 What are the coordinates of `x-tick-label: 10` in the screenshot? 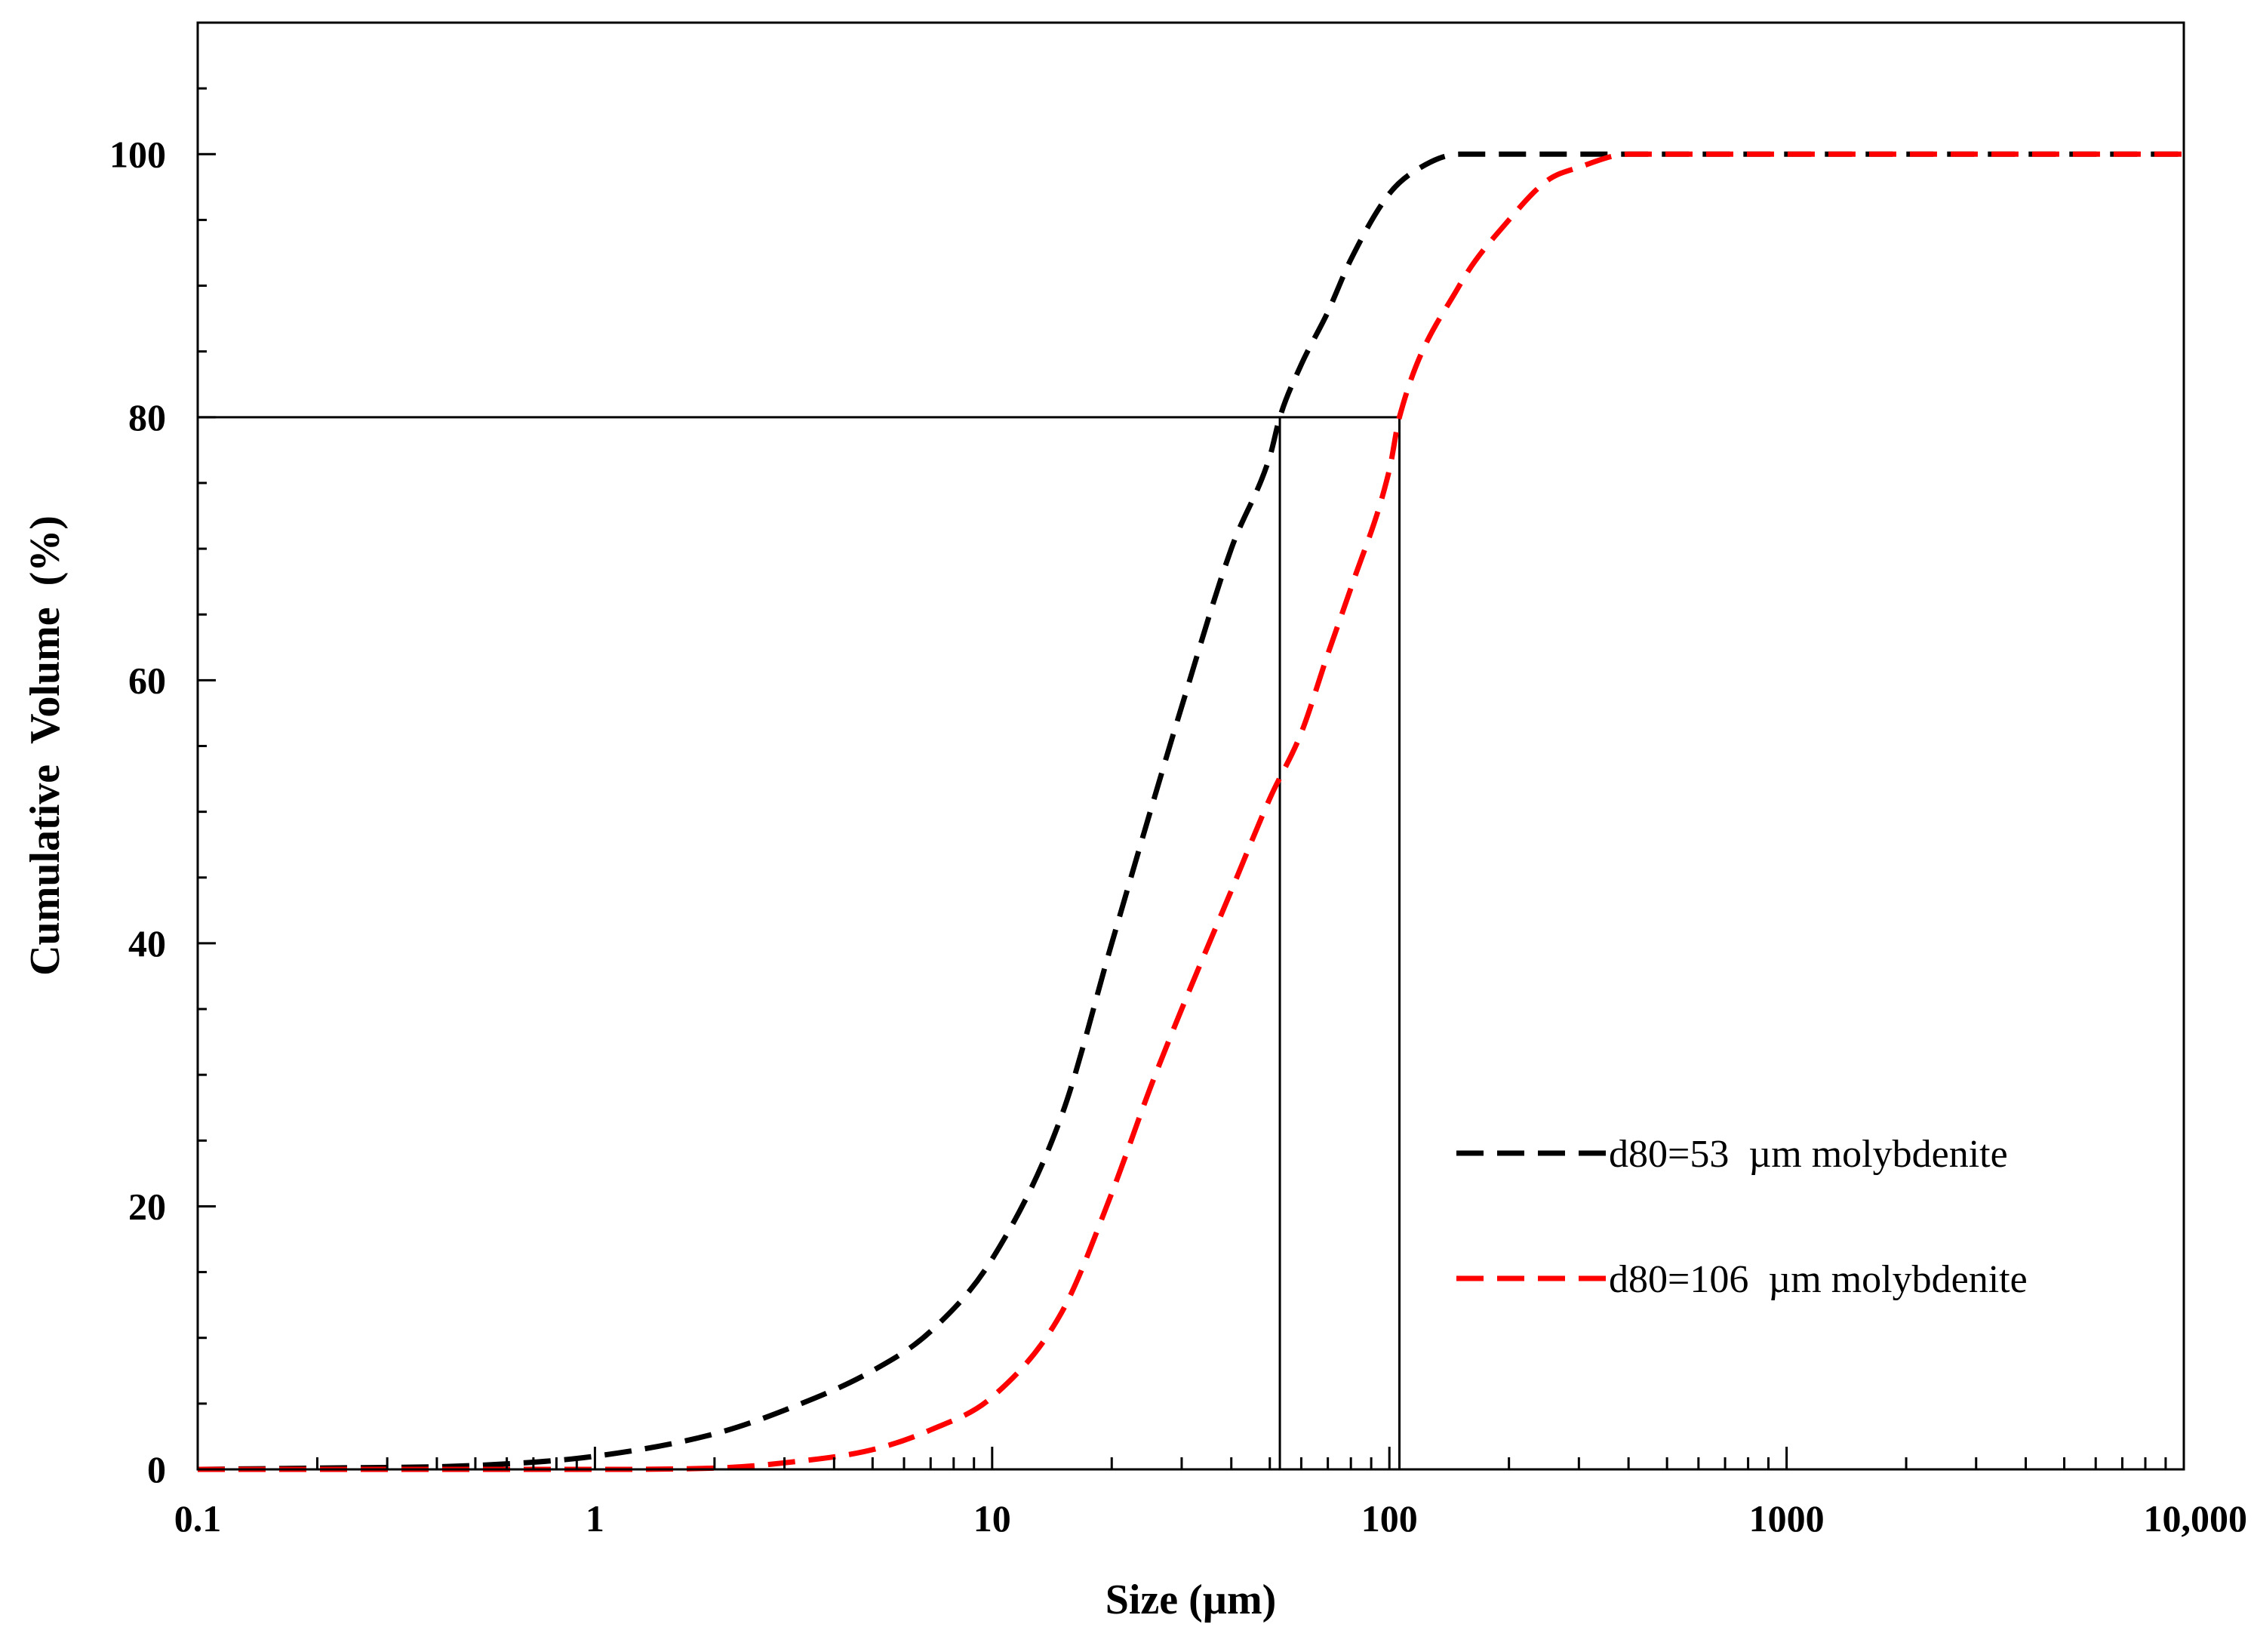 It's located at (992, 1518).